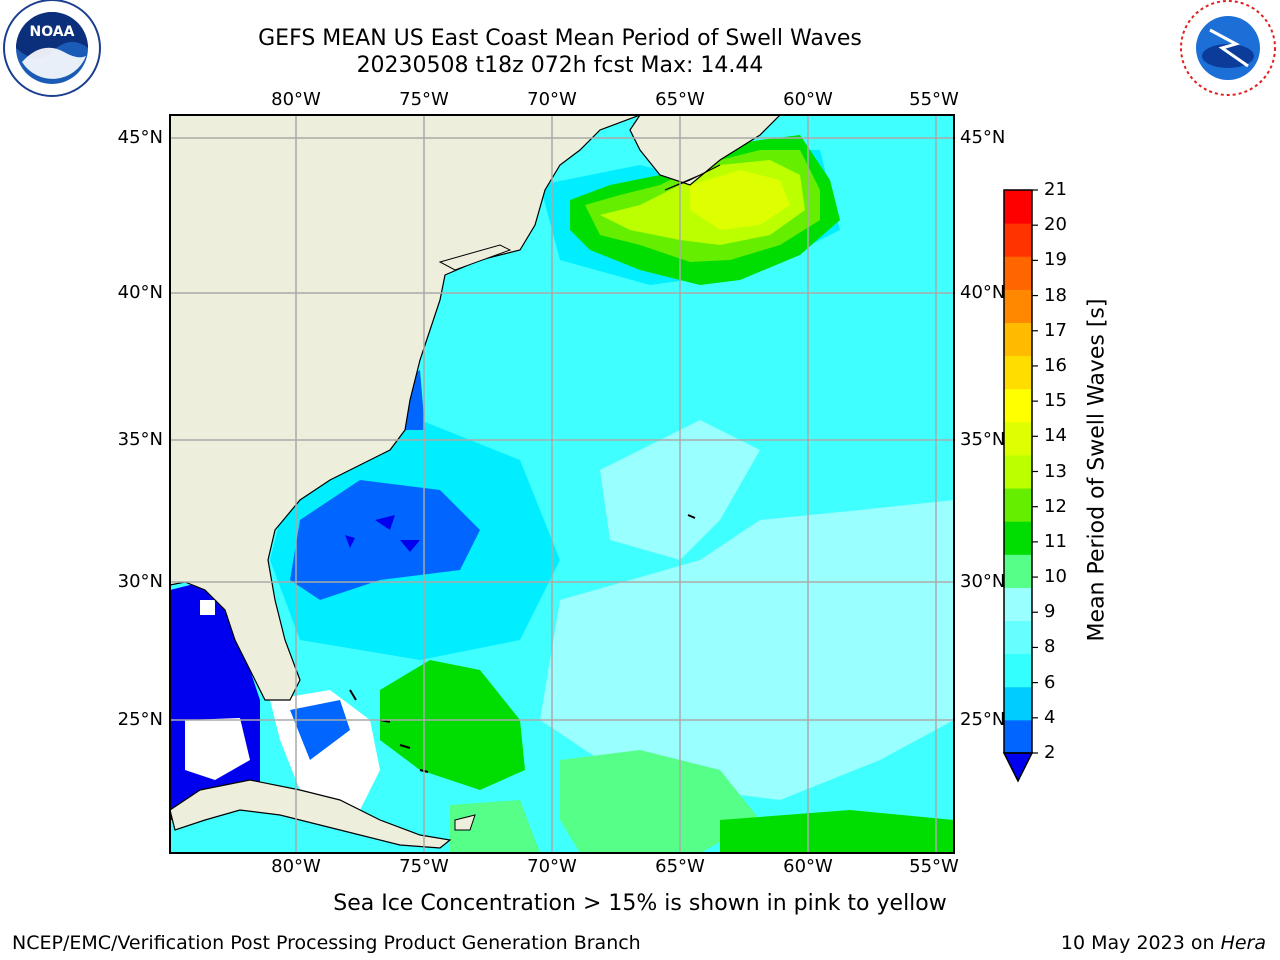  I want to click on colorbar-tick-label: 14, so click(1055, 436).